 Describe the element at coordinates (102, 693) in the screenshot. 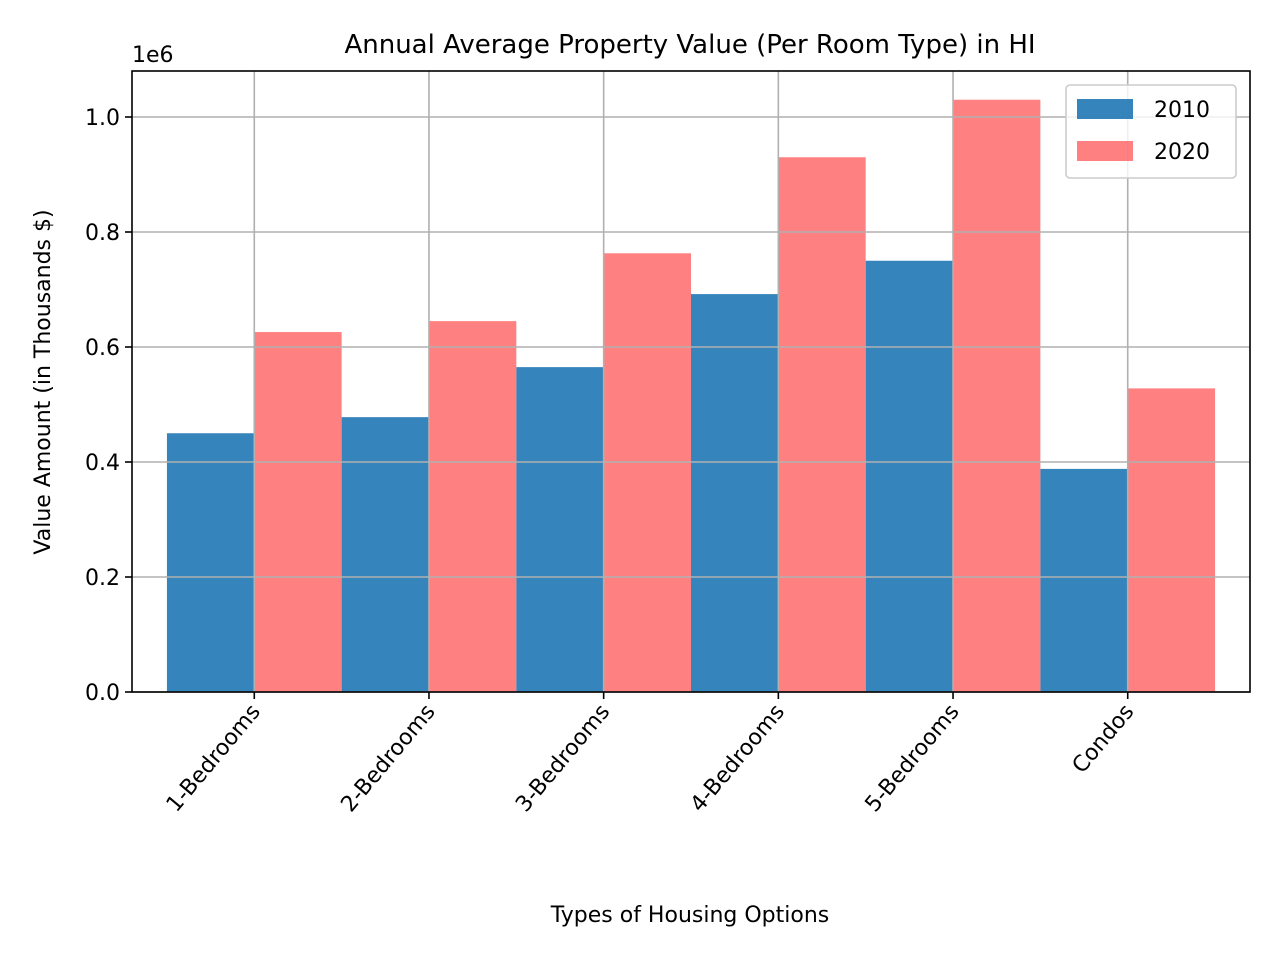

I see `y-tick-label: 0.0` at that location.